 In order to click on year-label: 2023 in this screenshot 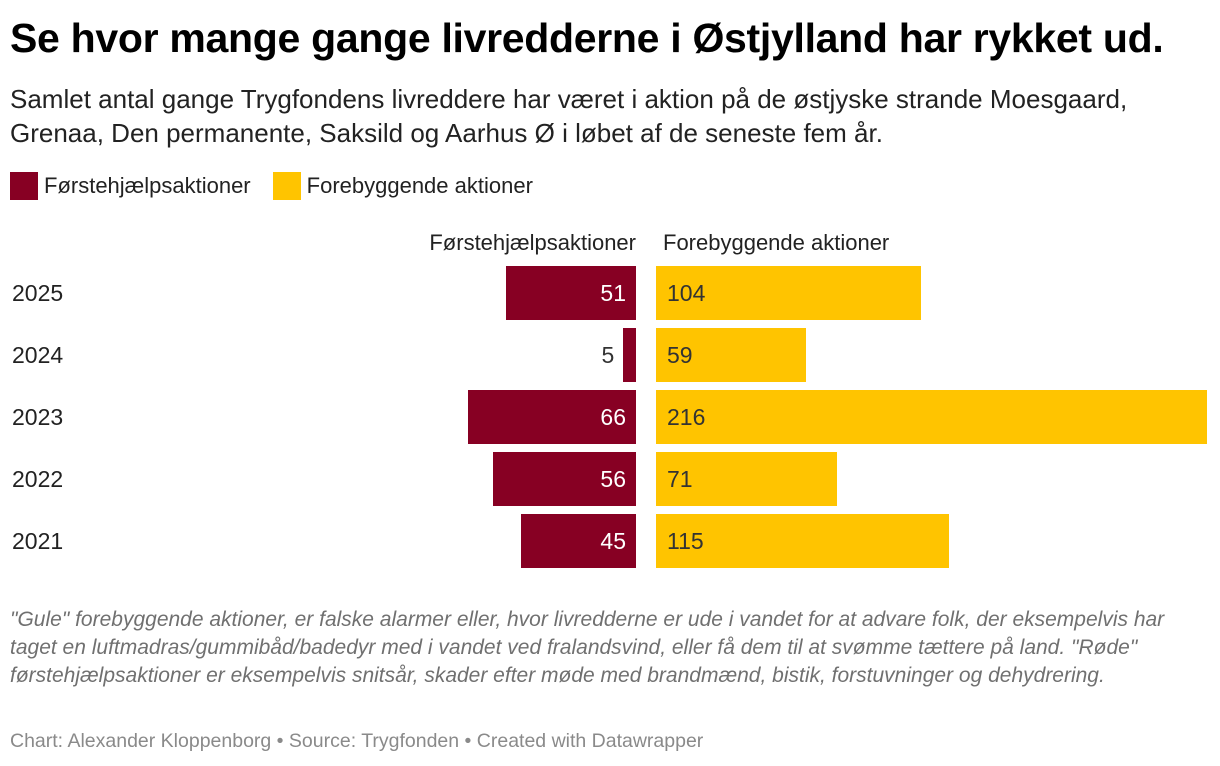, I will do `click(38, 417)`.